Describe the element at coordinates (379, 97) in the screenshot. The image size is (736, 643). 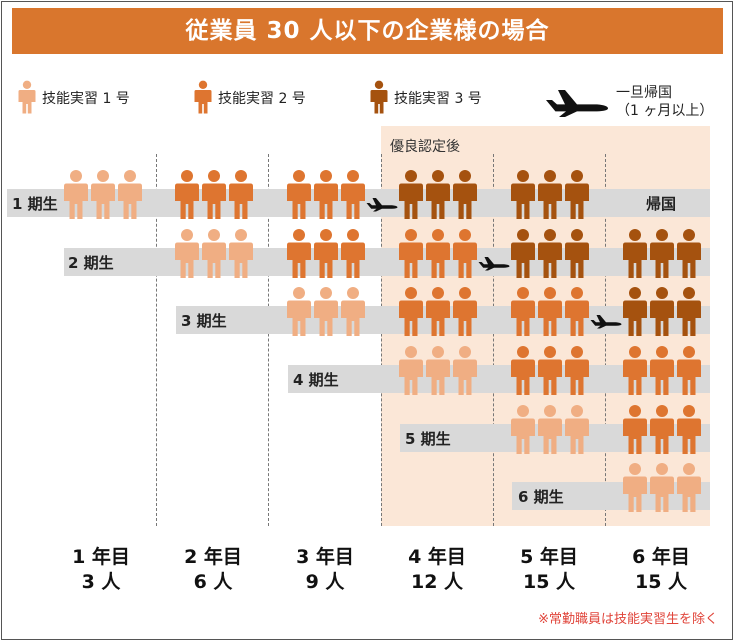
I see `person-icon-type3` at that location.